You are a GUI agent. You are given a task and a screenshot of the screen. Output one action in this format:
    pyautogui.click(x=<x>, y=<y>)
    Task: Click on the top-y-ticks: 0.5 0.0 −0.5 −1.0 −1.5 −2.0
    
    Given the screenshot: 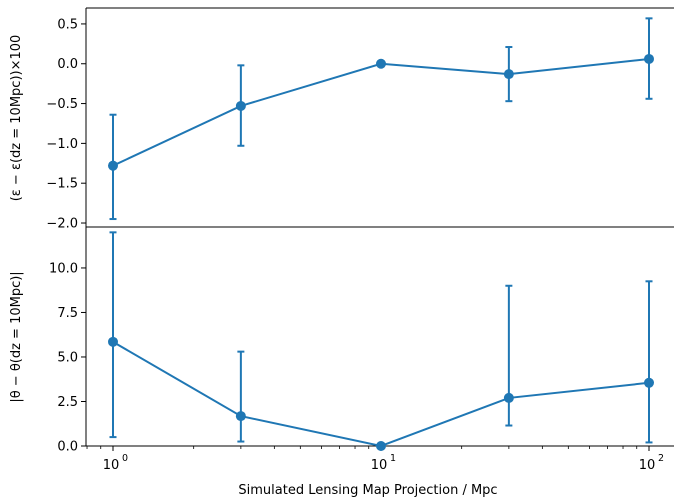 What is the action you would take?
    pyautogui.click(x=66, y=124)
    